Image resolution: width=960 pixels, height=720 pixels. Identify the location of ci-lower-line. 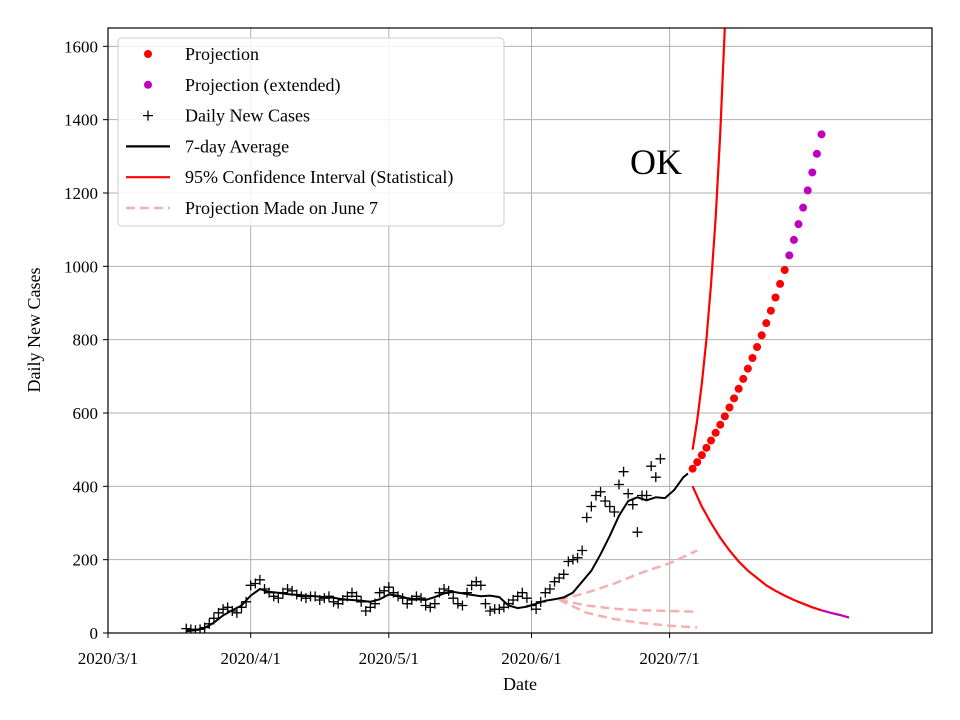
(756, 548).